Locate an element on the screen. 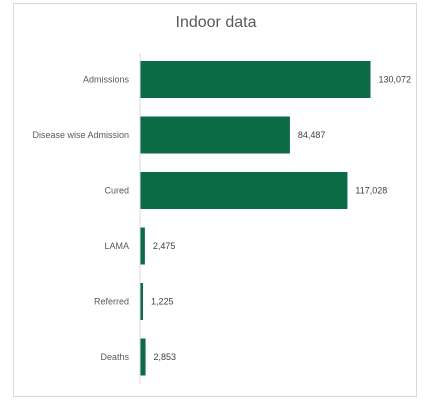 Image resolution: width=431 pixels, height=401 pixels. category-label: LAMA is located at coordinates (116, 246).